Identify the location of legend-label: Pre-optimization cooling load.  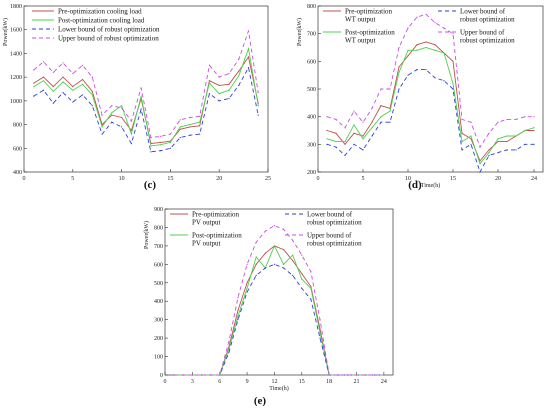
(100, 12).